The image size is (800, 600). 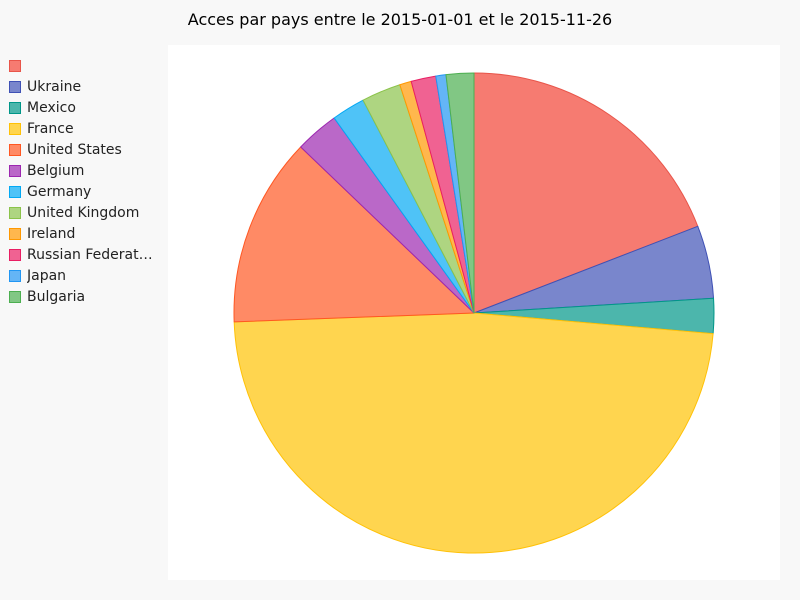 What do you see at coordinates (50, 128) in the screenshot?
I see `legend-label: France` at bounding box center [50, 128].